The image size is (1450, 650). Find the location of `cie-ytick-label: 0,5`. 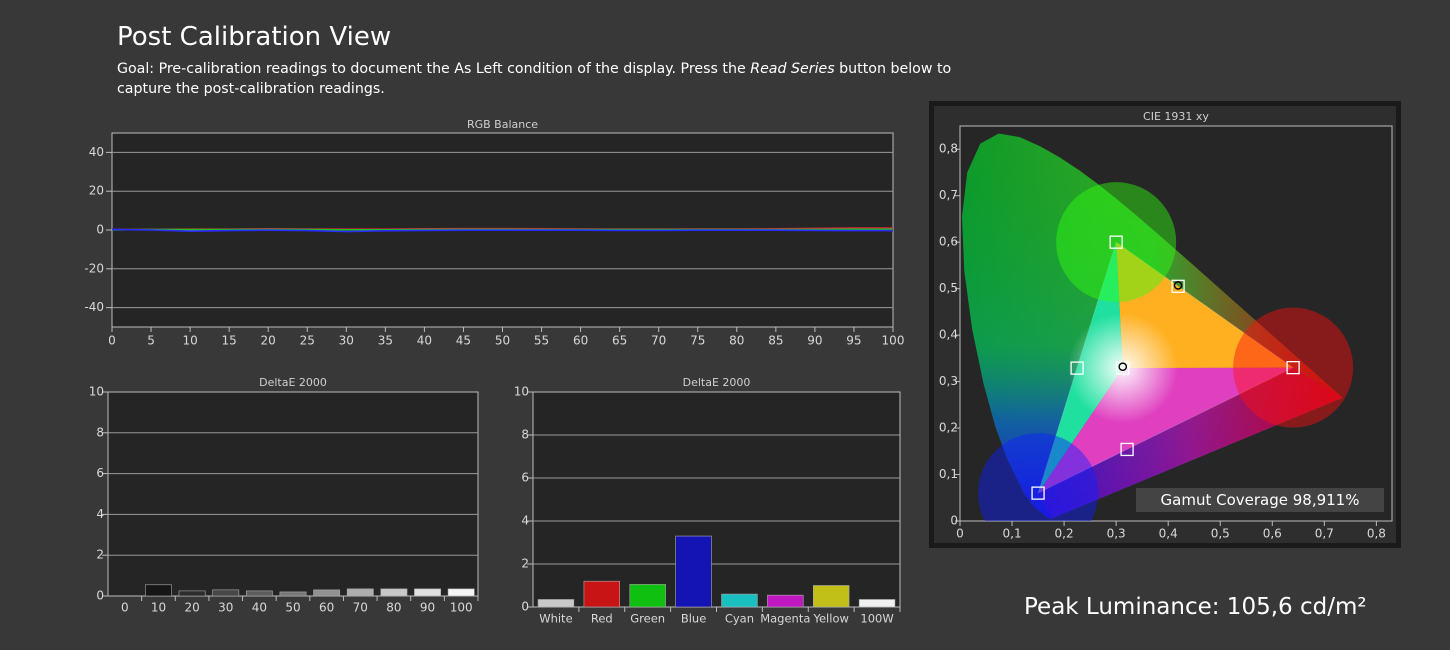

cie-ytick-label: 0,5 is located at coordinates (948, 288).